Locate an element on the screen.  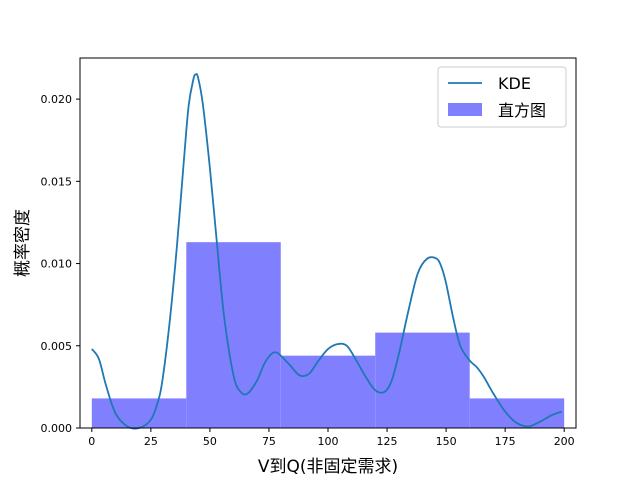
legend: KDE 直方图 is located at coordinates (502, 97).